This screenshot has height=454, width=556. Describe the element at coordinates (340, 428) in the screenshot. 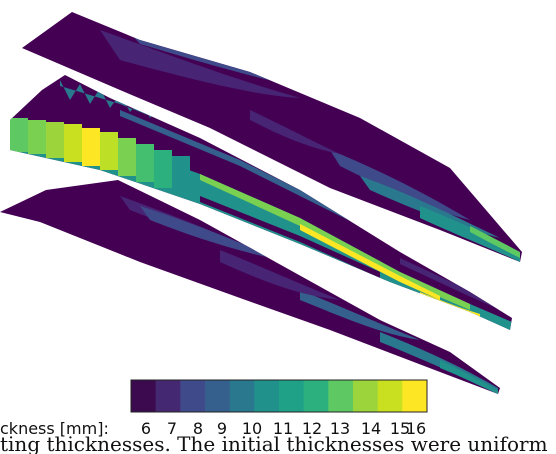

I see `colorbar-tick-label: 13` at that location.